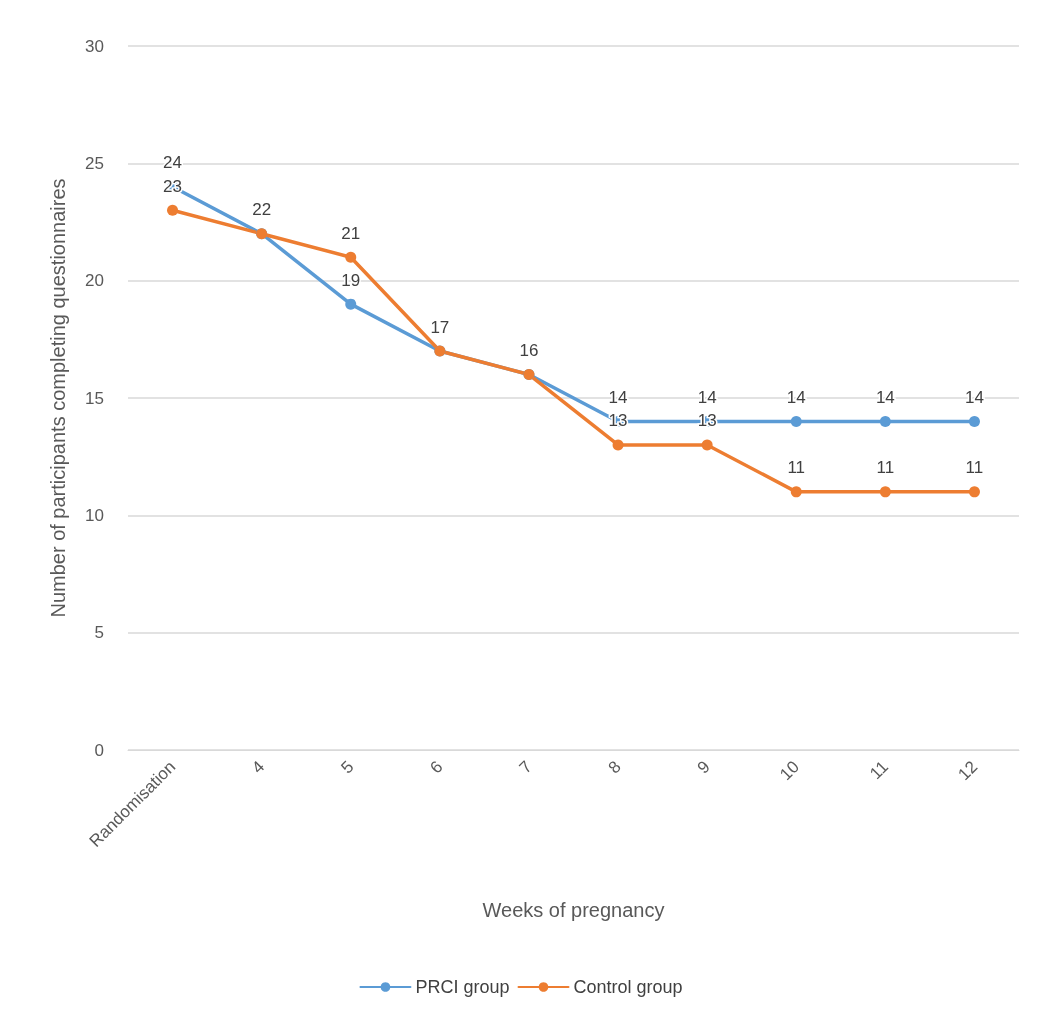  I want to click on legend-label: PRCI group, so click(462, 987).